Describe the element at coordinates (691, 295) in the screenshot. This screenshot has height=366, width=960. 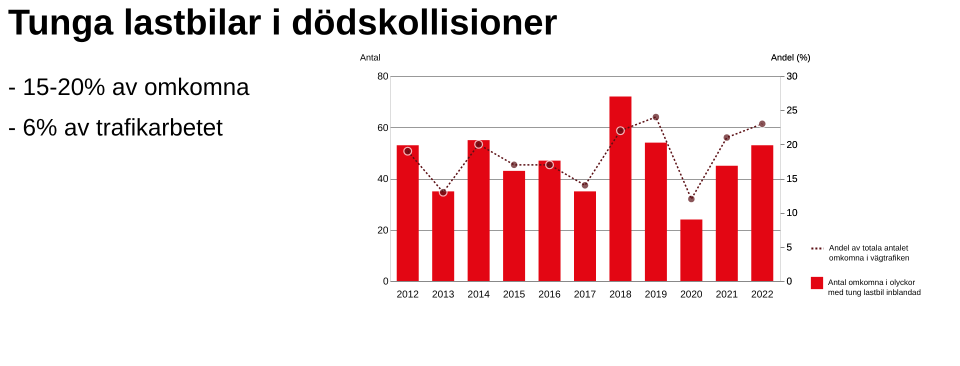
I see `x-tick-label: 2020` at that location.